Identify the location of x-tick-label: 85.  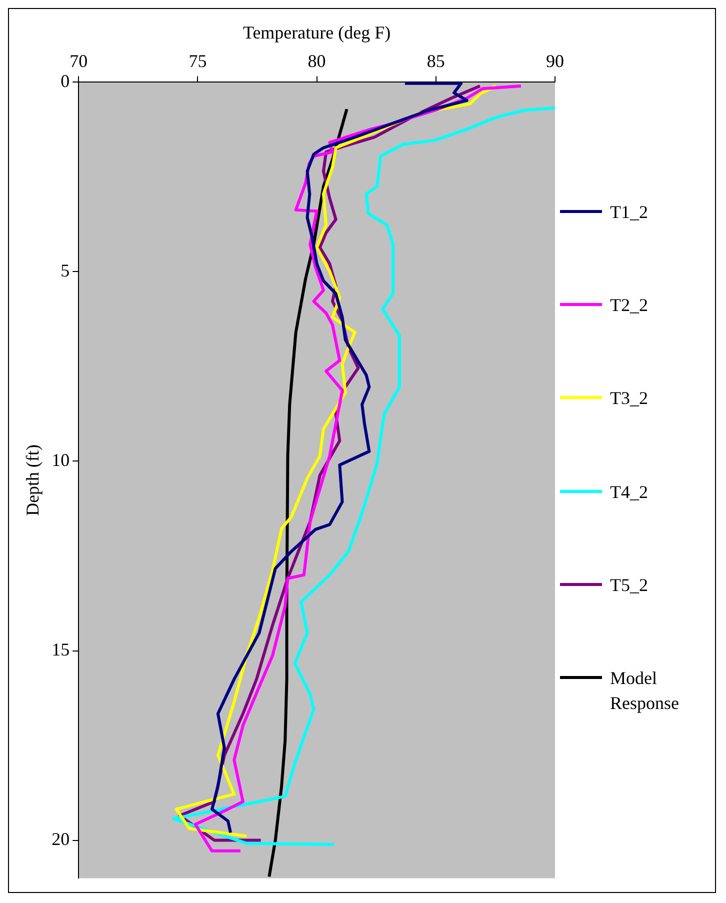
(435, 61).